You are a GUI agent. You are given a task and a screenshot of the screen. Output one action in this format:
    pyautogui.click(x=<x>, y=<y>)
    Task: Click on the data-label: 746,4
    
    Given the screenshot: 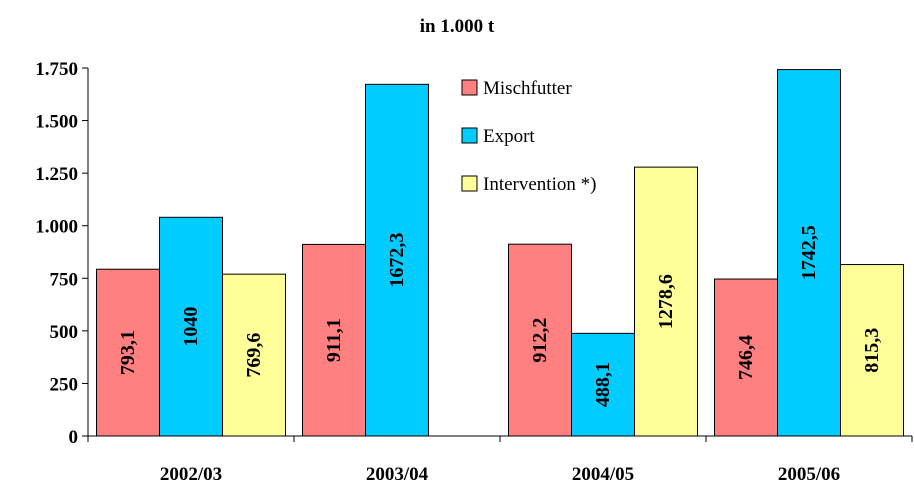 What is the action you would take?
    pyautogui.click(x=746, y=357)
    